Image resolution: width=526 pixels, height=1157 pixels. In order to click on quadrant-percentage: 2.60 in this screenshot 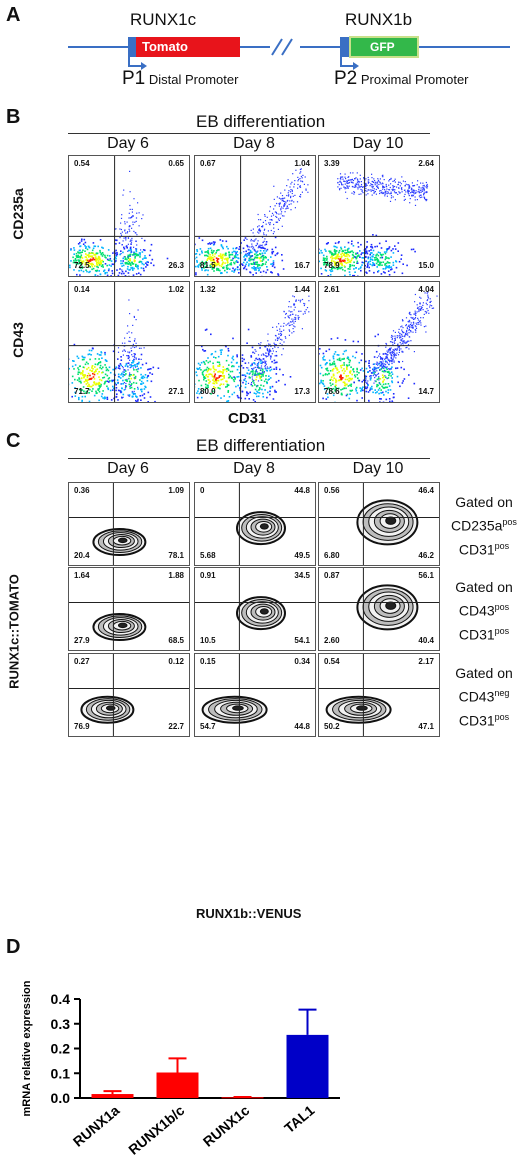, I will do `click(332, 640)`.